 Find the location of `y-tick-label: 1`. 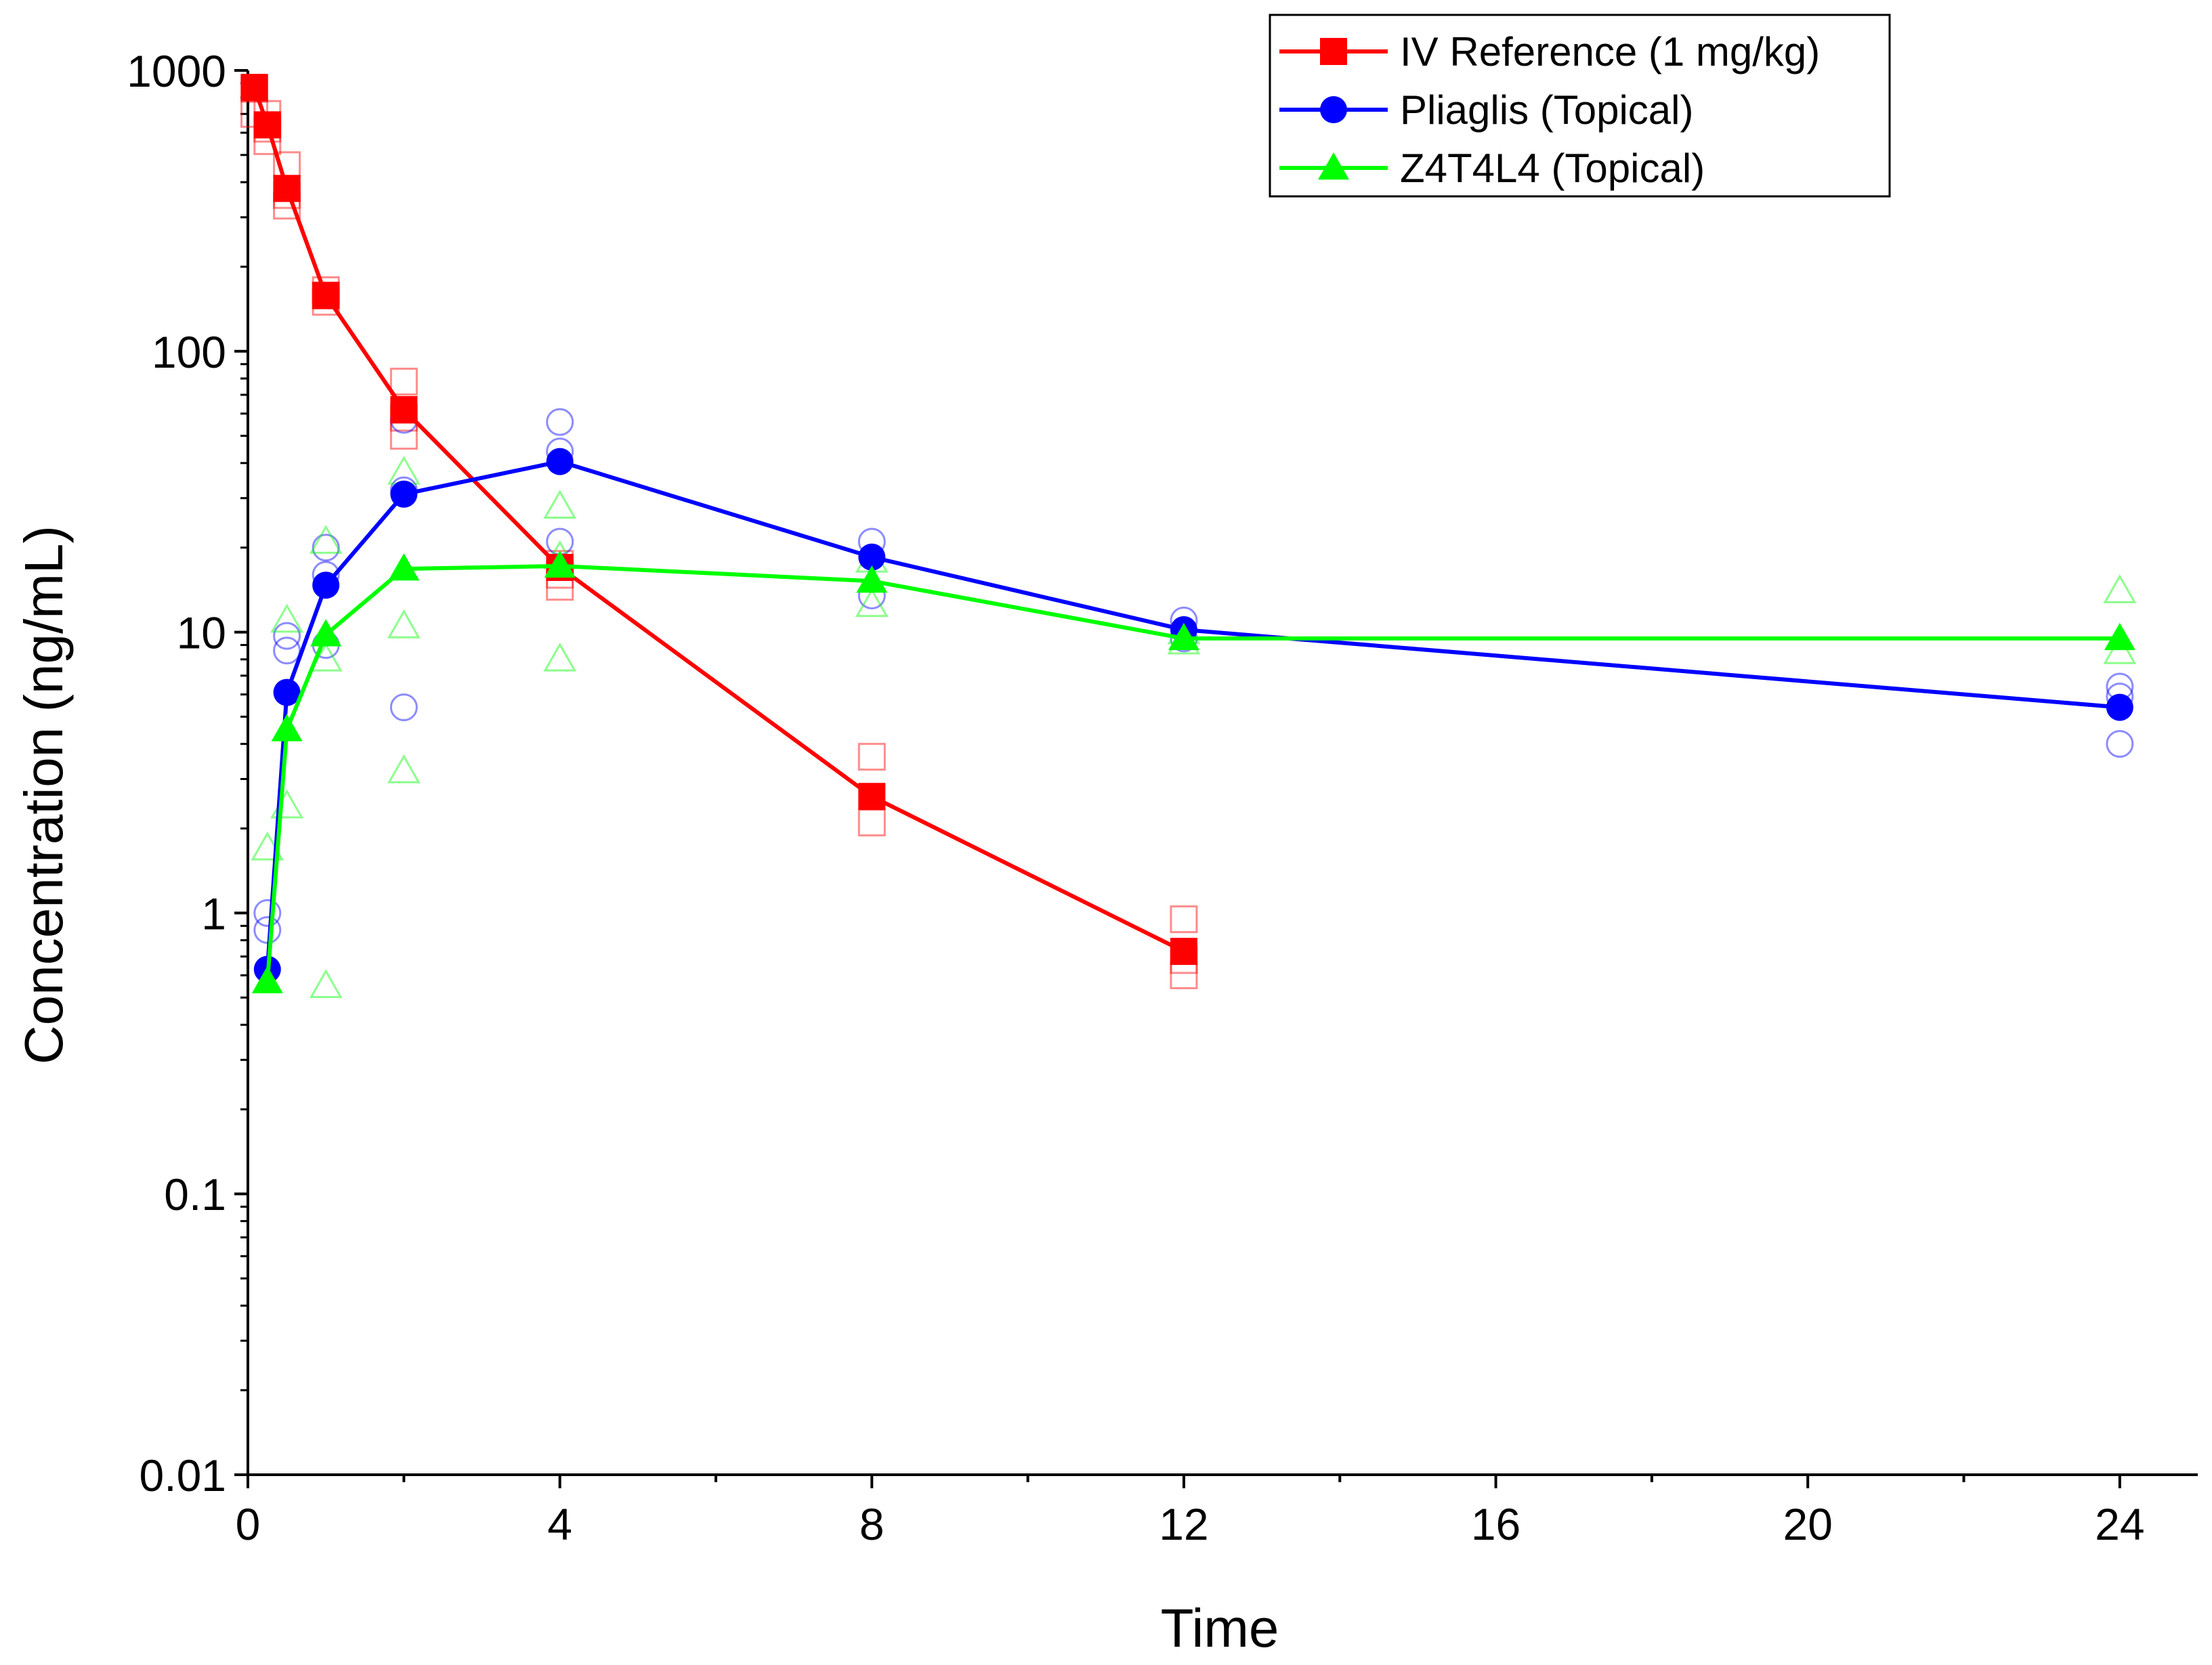

y-tick-label: 1 is located at coordinates (213, 913).